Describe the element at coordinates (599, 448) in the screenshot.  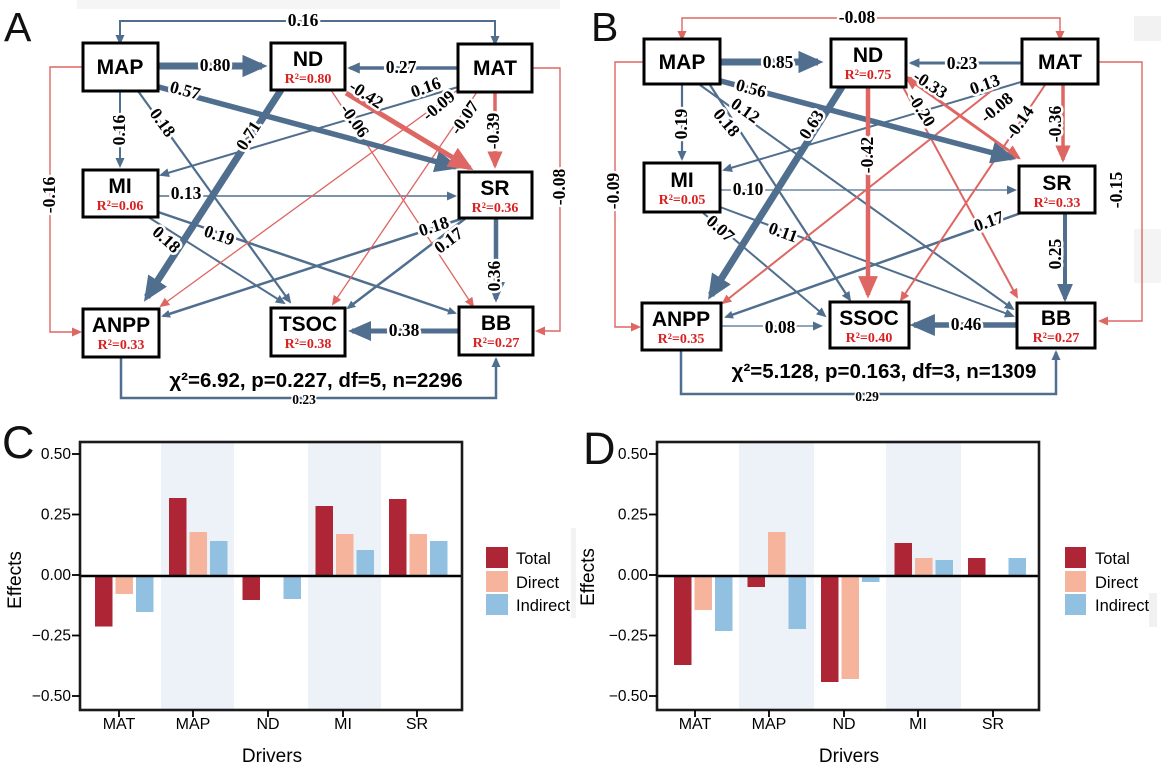
I see `svg-text: D` at that location.